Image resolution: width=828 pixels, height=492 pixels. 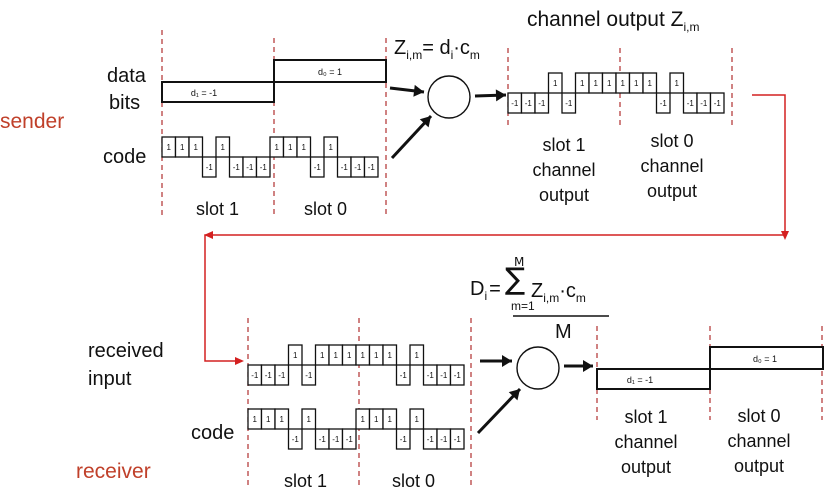 What do you see at coordinates (507, 361) in the screenshot?
I see `arrow-input-to-decoder-head` at bounding box center [507, 361].